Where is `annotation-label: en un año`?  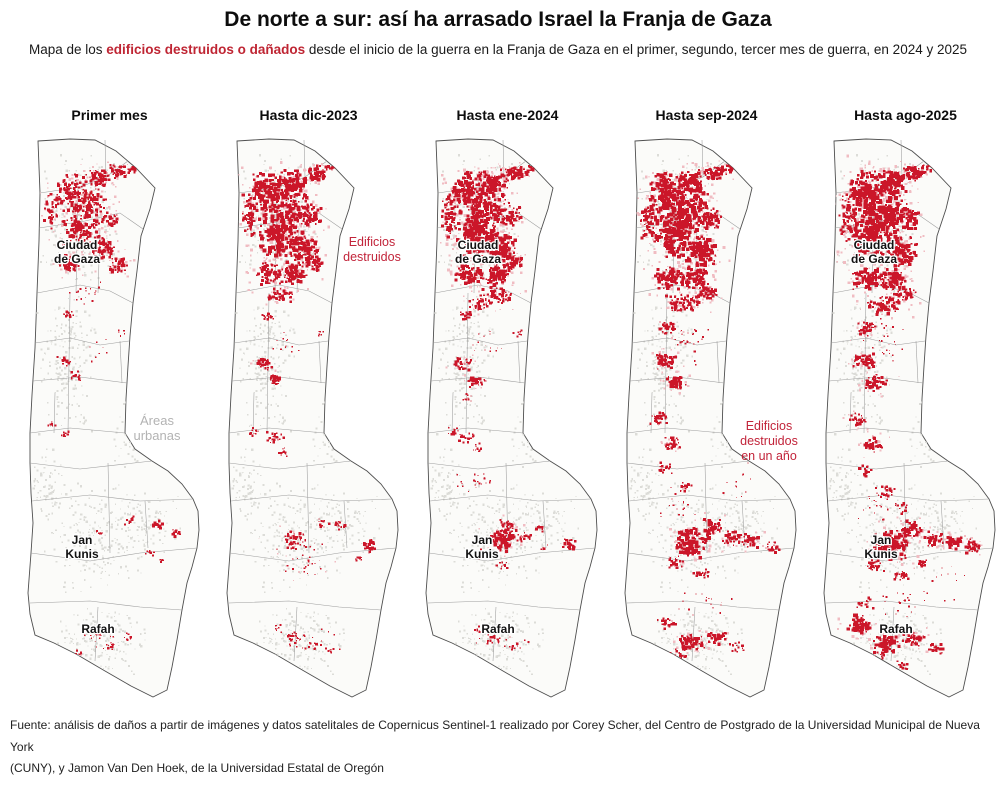
annotation-label: en un año is located at coordinates (769, 456).